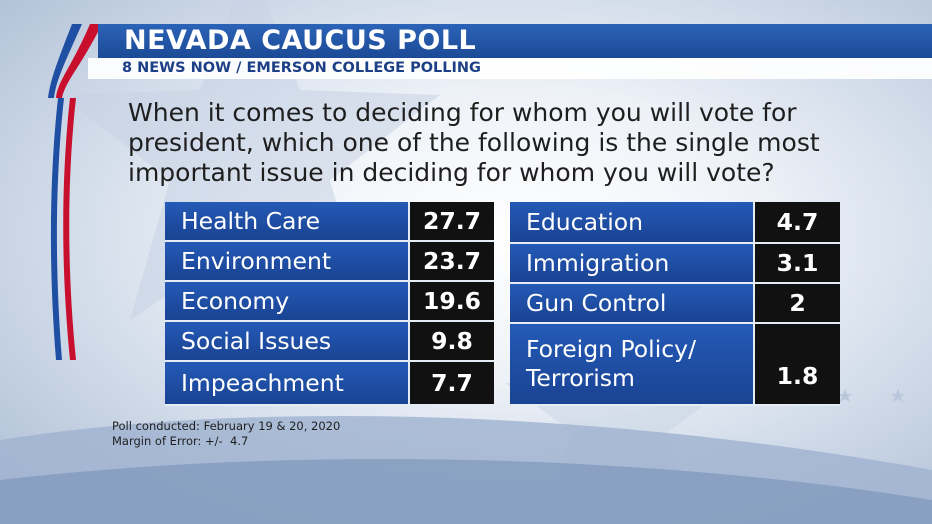 This screenshot has height=524, width=932. Describe the element at coordinates (300, 40) in the screenshot. I see `page-title: NEVADA CAUCUS POLL` at that location.